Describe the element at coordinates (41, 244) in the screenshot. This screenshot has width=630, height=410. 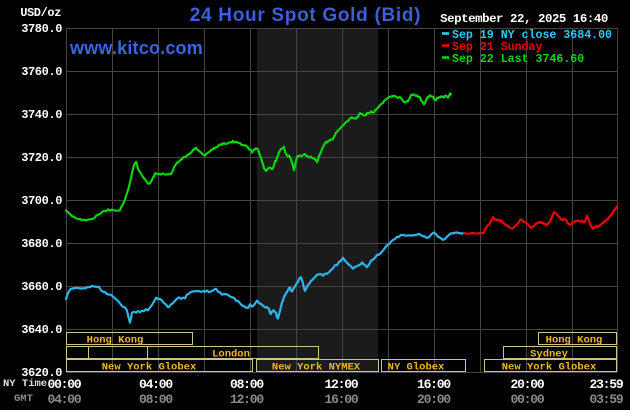
I see `svg-text: 3680.0` at that location.